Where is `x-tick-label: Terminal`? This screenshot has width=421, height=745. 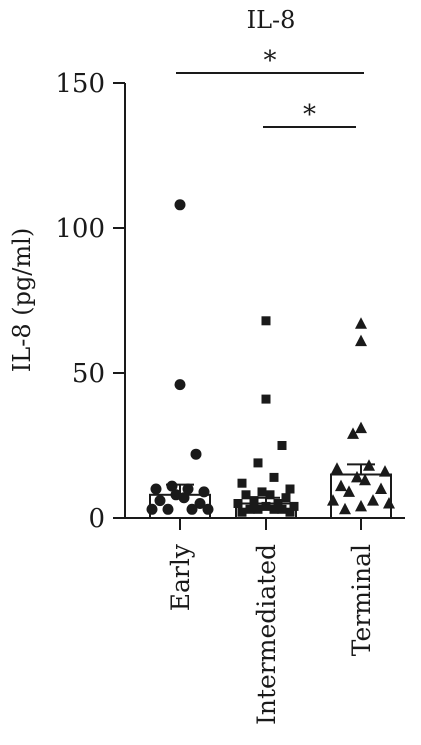
x-tick-label: Terminal is located at coordinates (361, 600).